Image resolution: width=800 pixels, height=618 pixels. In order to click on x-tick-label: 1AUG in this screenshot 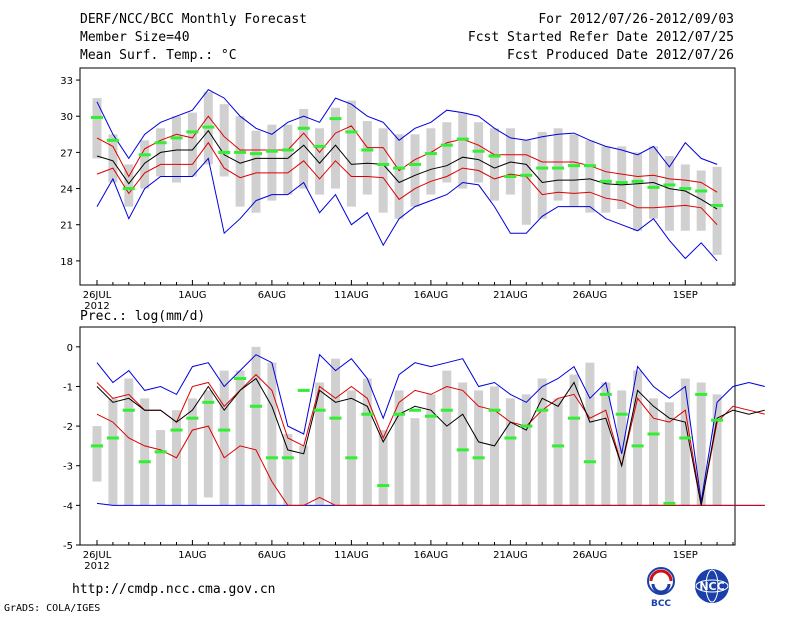, I will do `click(192, 555)`.